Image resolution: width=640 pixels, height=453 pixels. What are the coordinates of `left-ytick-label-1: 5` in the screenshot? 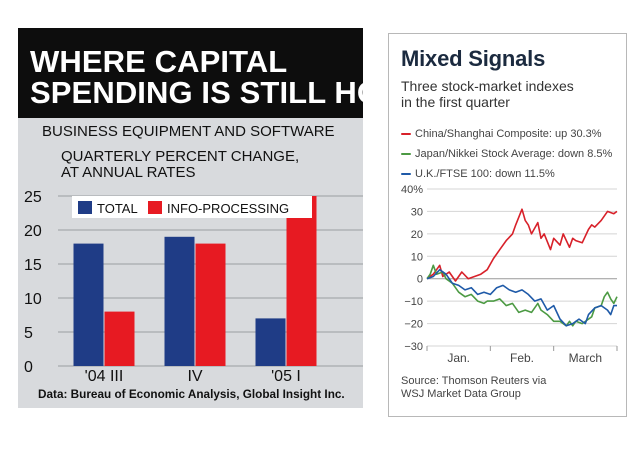 It's located at (28, 333).